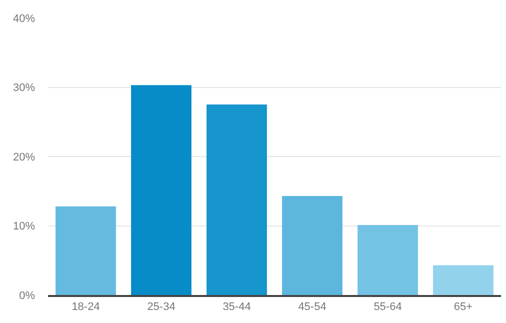  I want to click on x-tick-label: 65+, so click(463, 307).